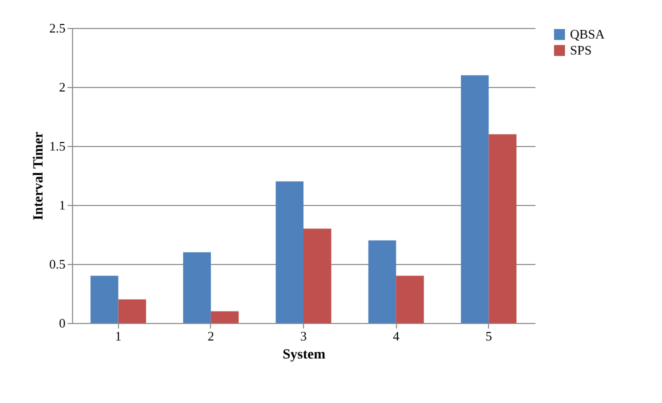 The image size is (662, 403). I want to click on y-tick-label: 2.5, so click(57, 28).